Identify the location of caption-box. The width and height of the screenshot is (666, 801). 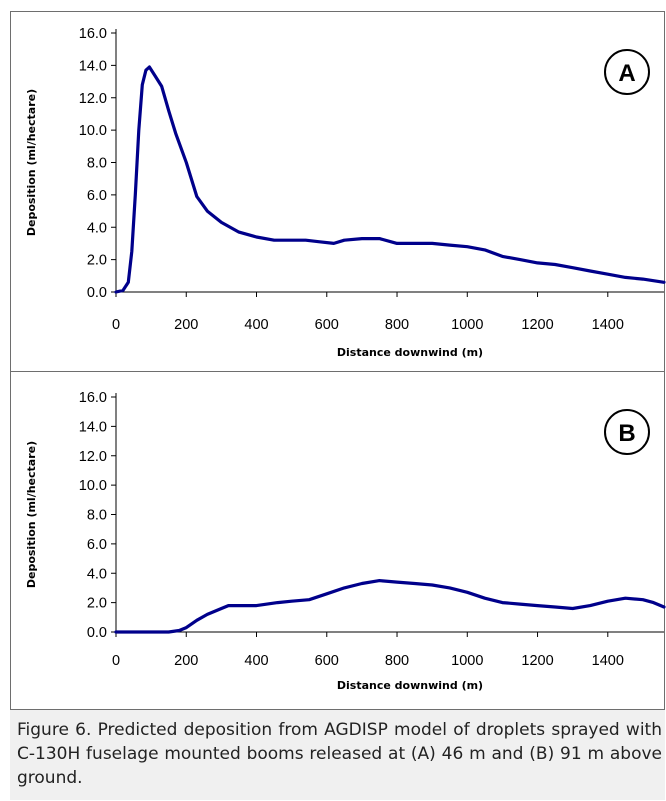
(337, 755).